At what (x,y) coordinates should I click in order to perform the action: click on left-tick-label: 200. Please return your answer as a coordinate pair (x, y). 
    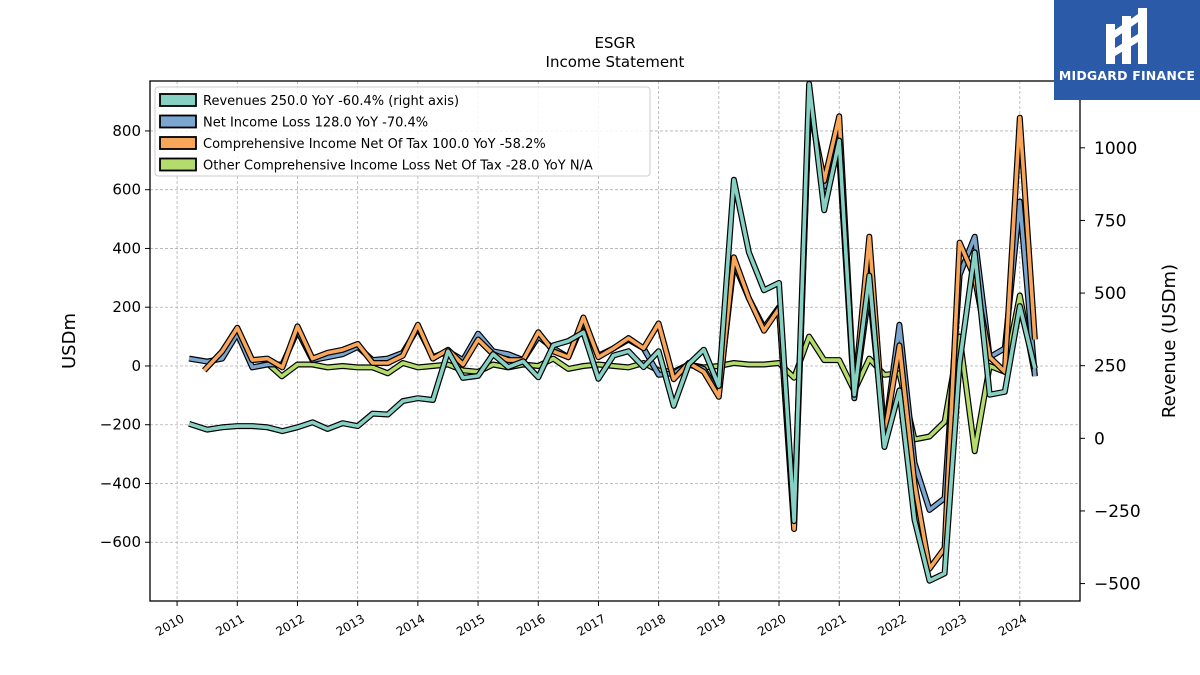
    Looking at the image, I should click on (126, 307).